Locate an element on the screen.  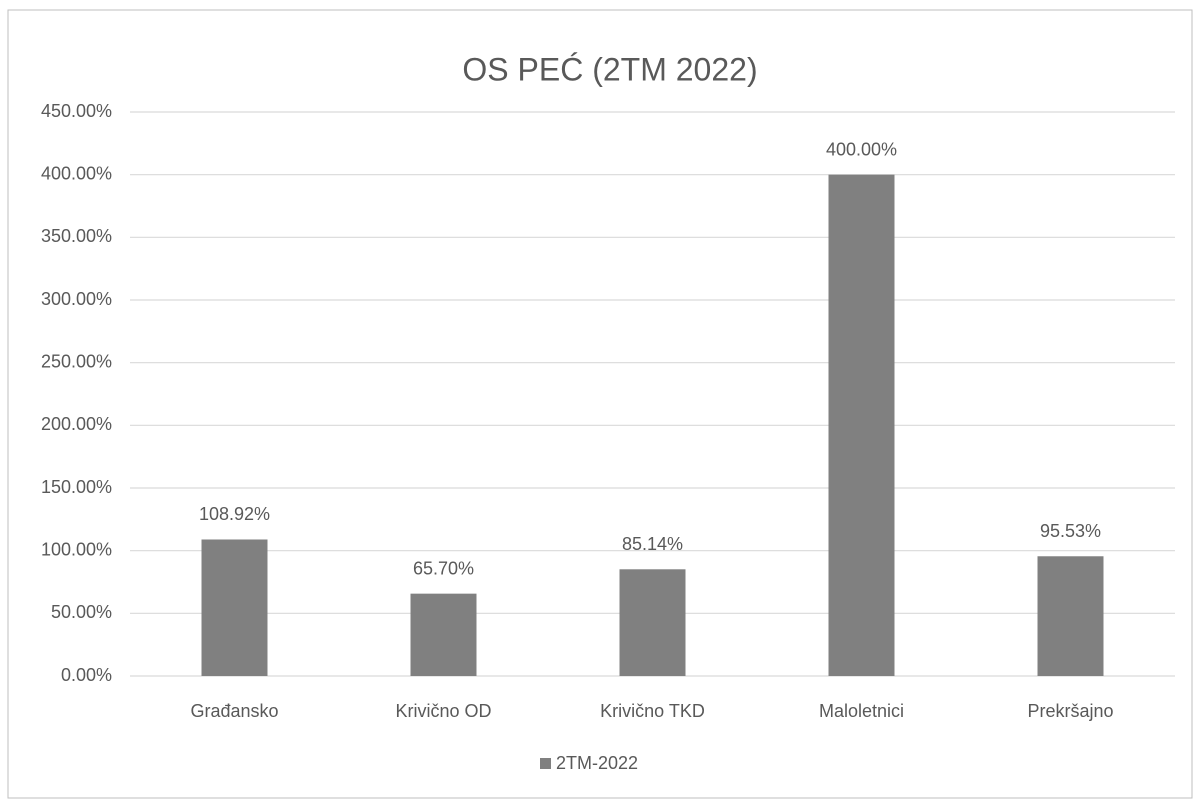
x-tick-label: Maloletnici is located at coordinates (861, 711).